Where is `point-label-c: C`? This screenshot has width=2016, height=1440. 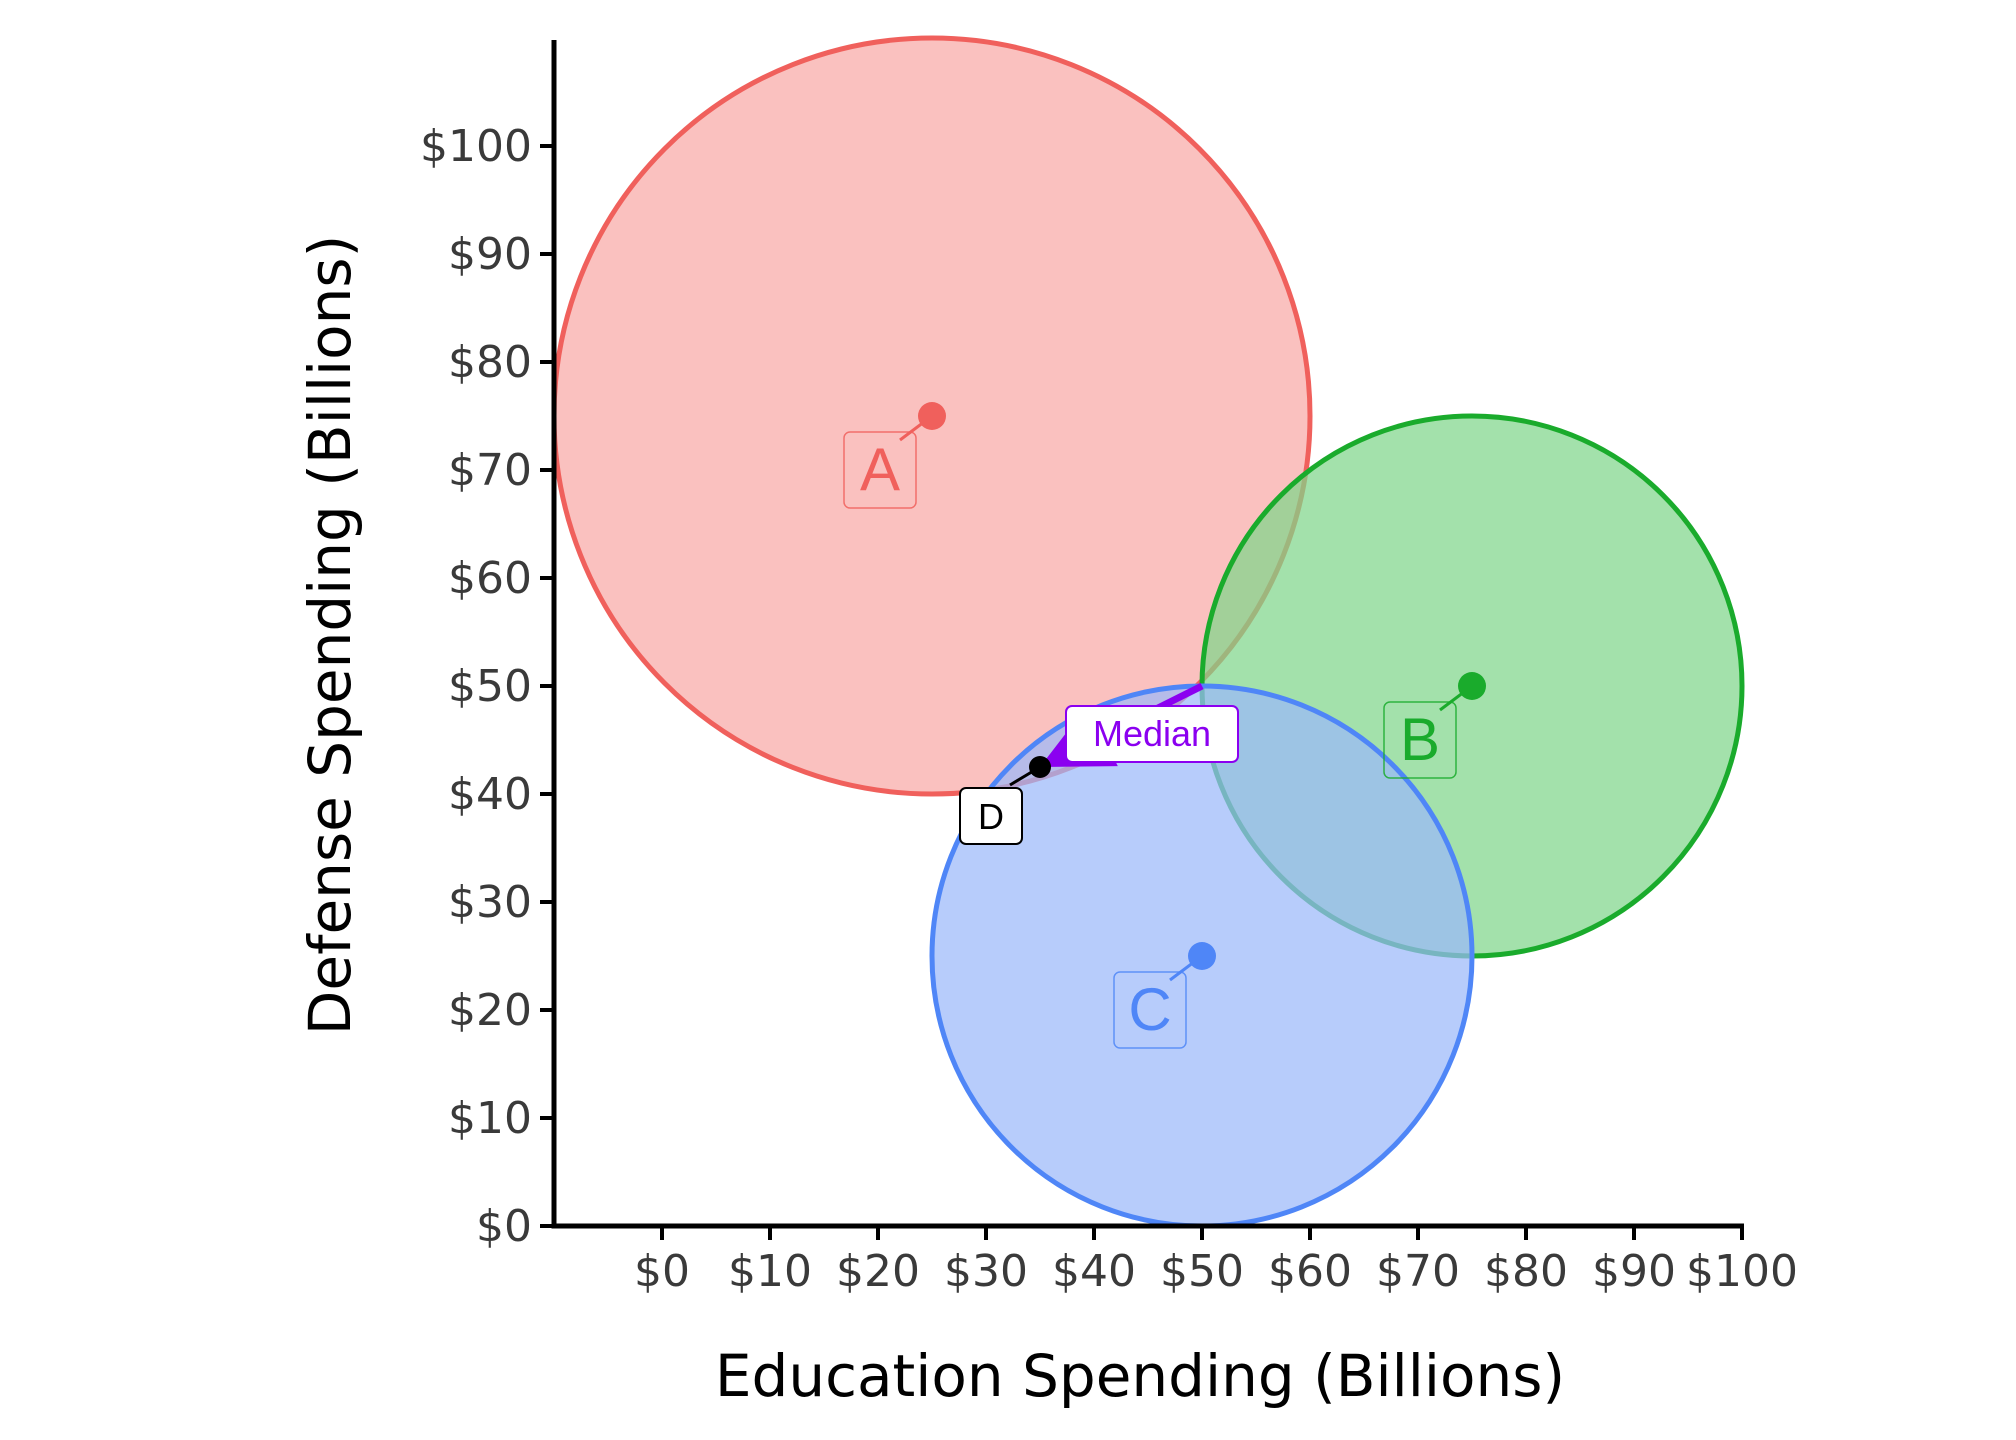
point-label-c: C is located at coordinates (1149, 1009).